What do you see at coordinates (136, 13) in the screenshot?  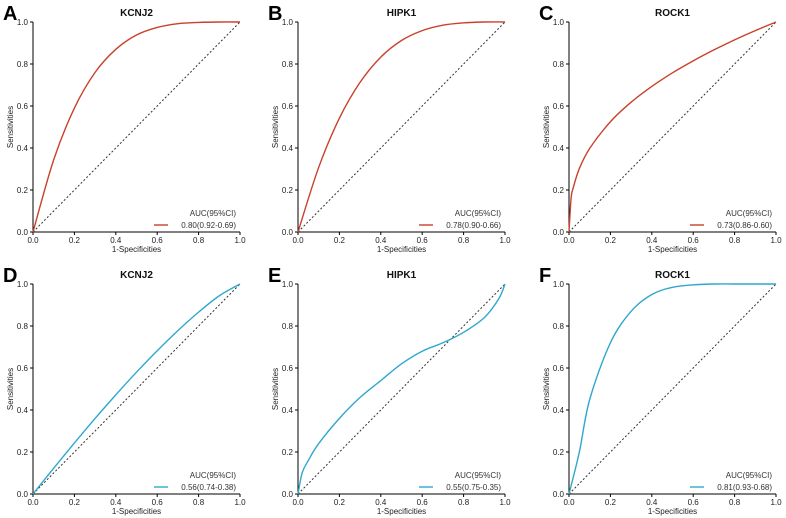 I see `chart-title: KCNJ2` at bounding box center [136, 13].